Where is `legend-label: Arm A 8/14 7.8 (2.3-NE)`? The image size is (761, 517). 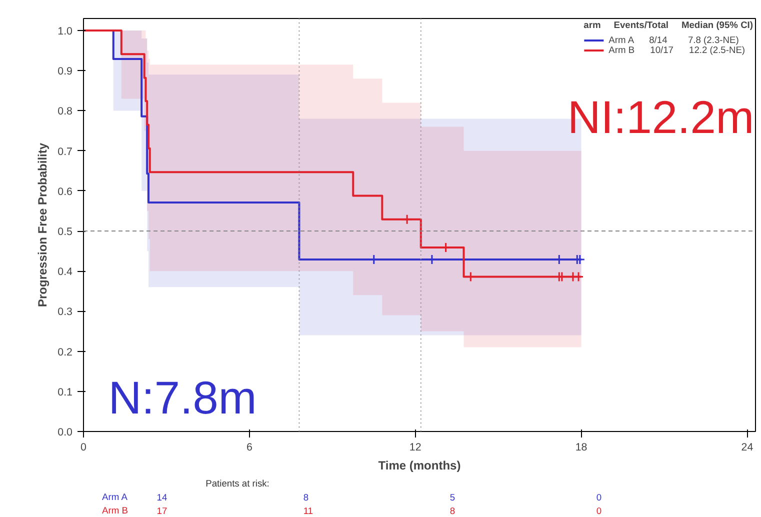 legend-label: Arm A 8/14 7.8 (2.3-NE) is located at coordinates (673, 40).